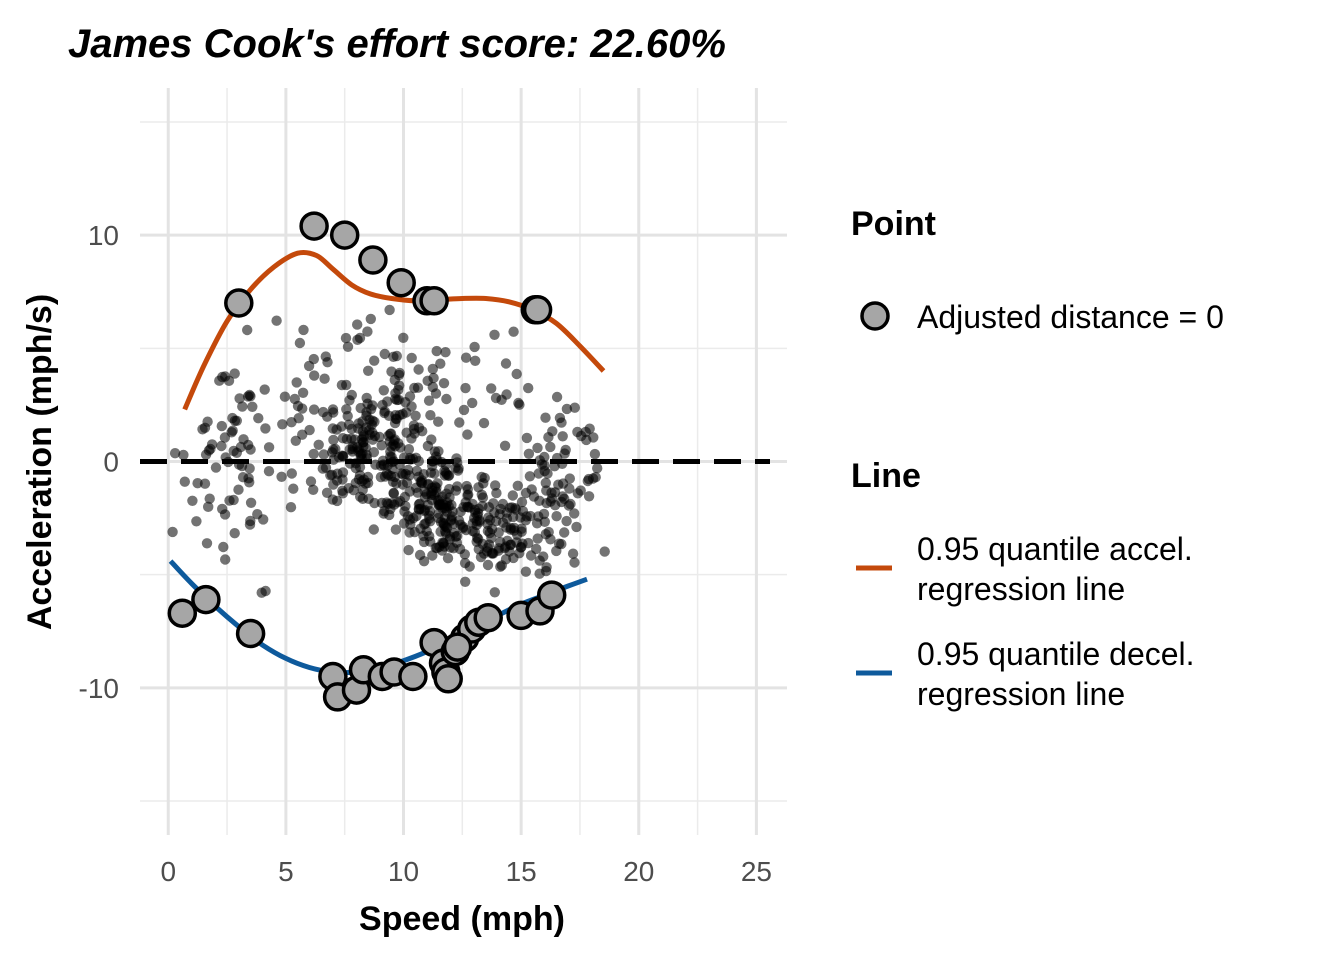 The height and width of the screenshot is (960, 1344). I want to click on x-tick-label: 25, so click(756, 871).